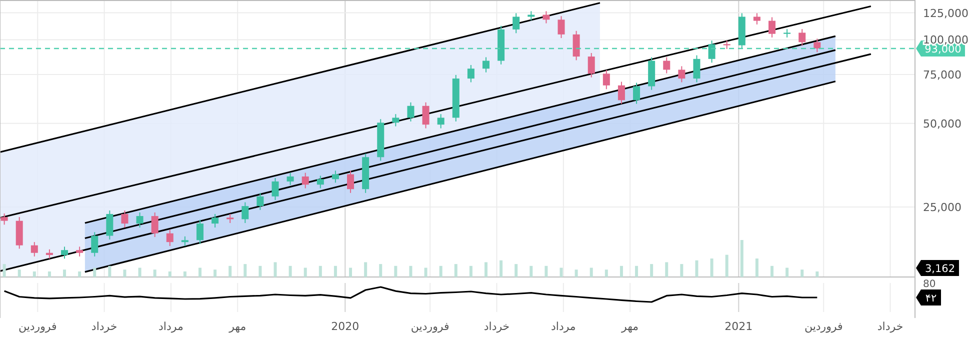  I want to click on x-tick-label: 2021, so click(738, 326).